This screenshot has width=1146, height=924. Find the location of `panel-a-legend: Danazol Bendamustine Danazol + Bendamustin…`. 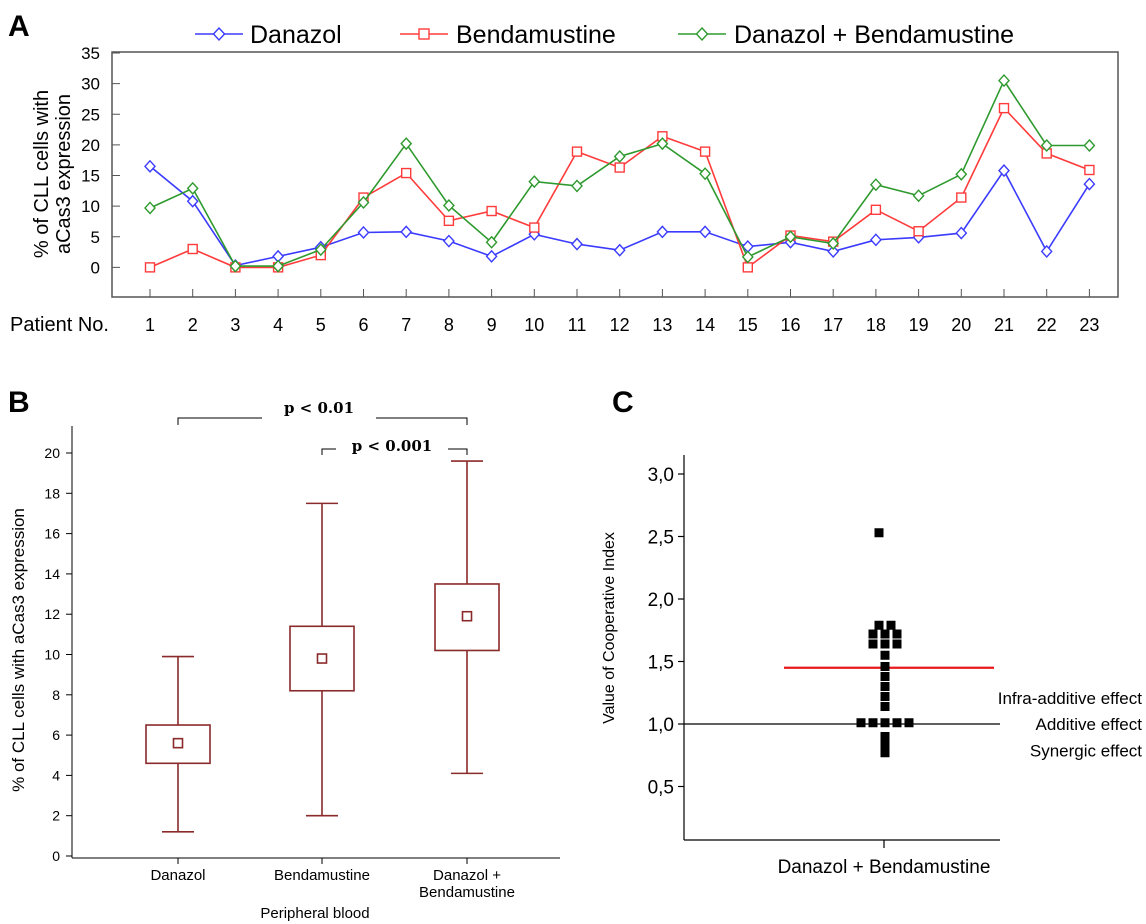

panel-a-legend: Danazol Bendamustine Danazol + Bendamustin… is located at coordinates (604, 35).